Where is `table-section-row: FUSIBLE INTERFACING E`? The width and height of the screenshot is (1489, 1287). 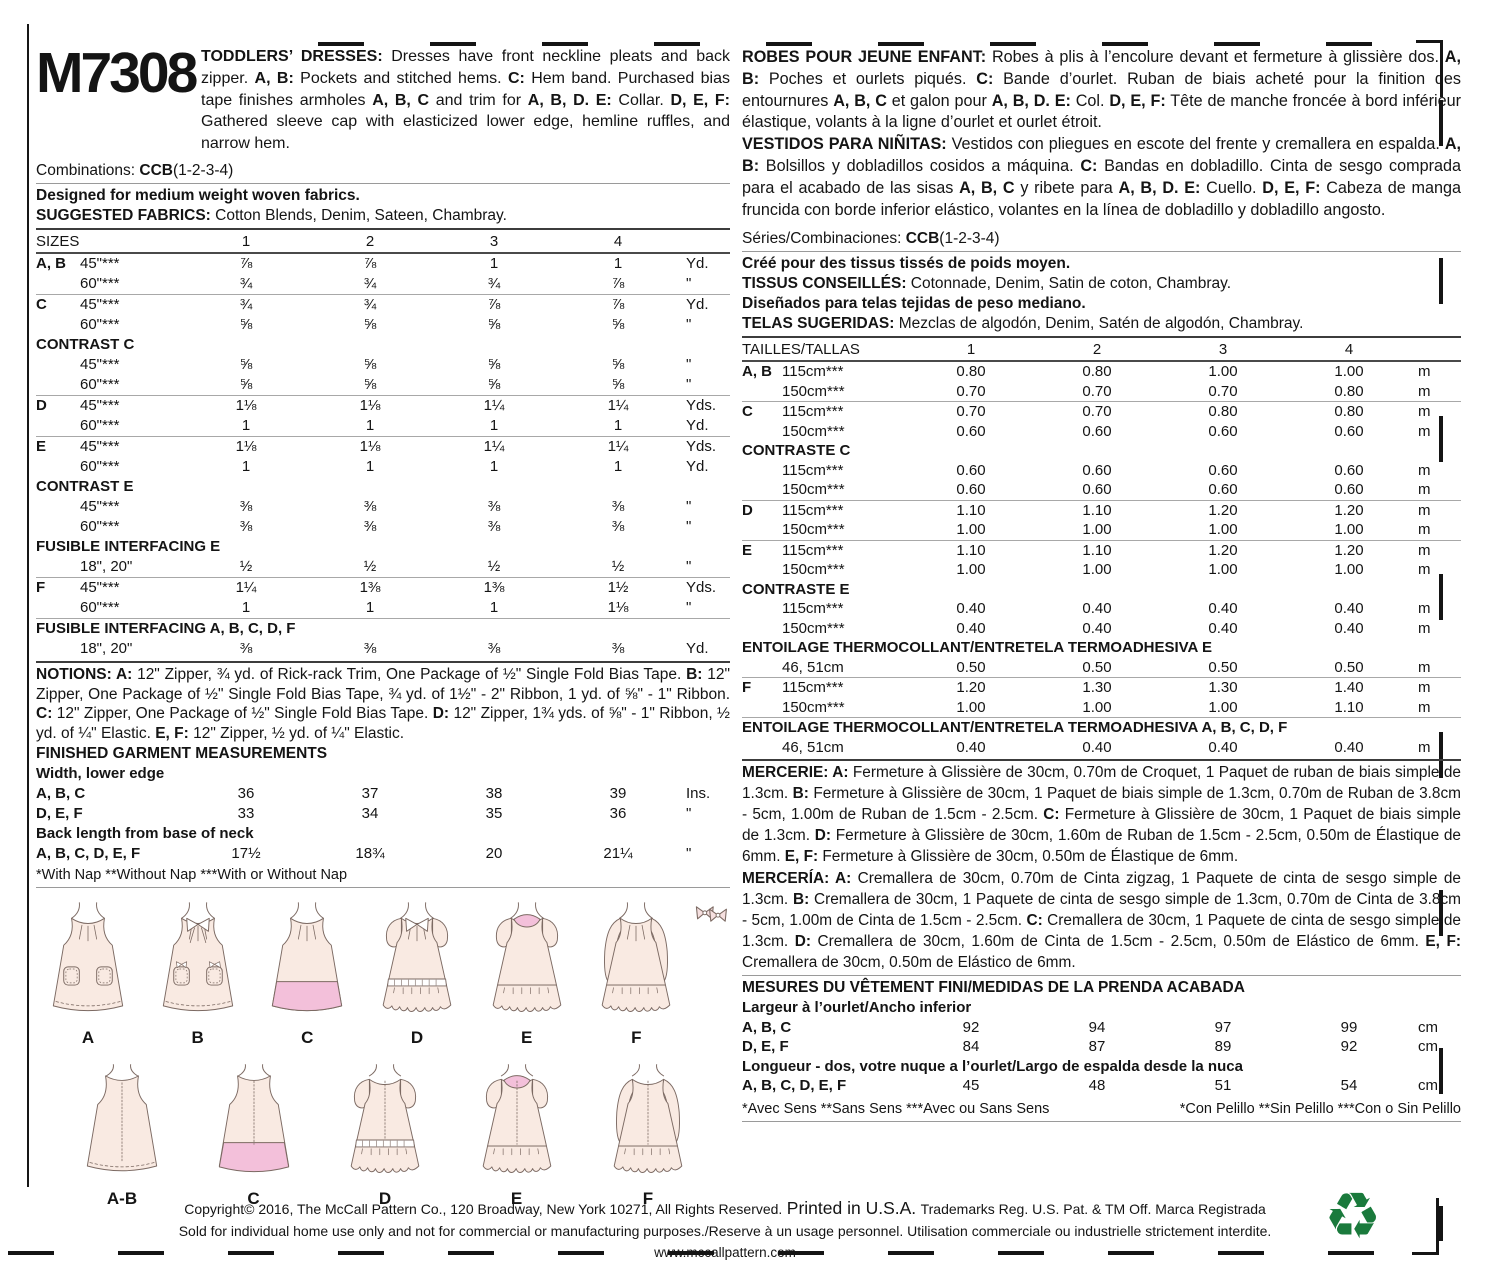 table-section-row: FUSIBLE INTERFACING E is located at coordinates (128, 546).